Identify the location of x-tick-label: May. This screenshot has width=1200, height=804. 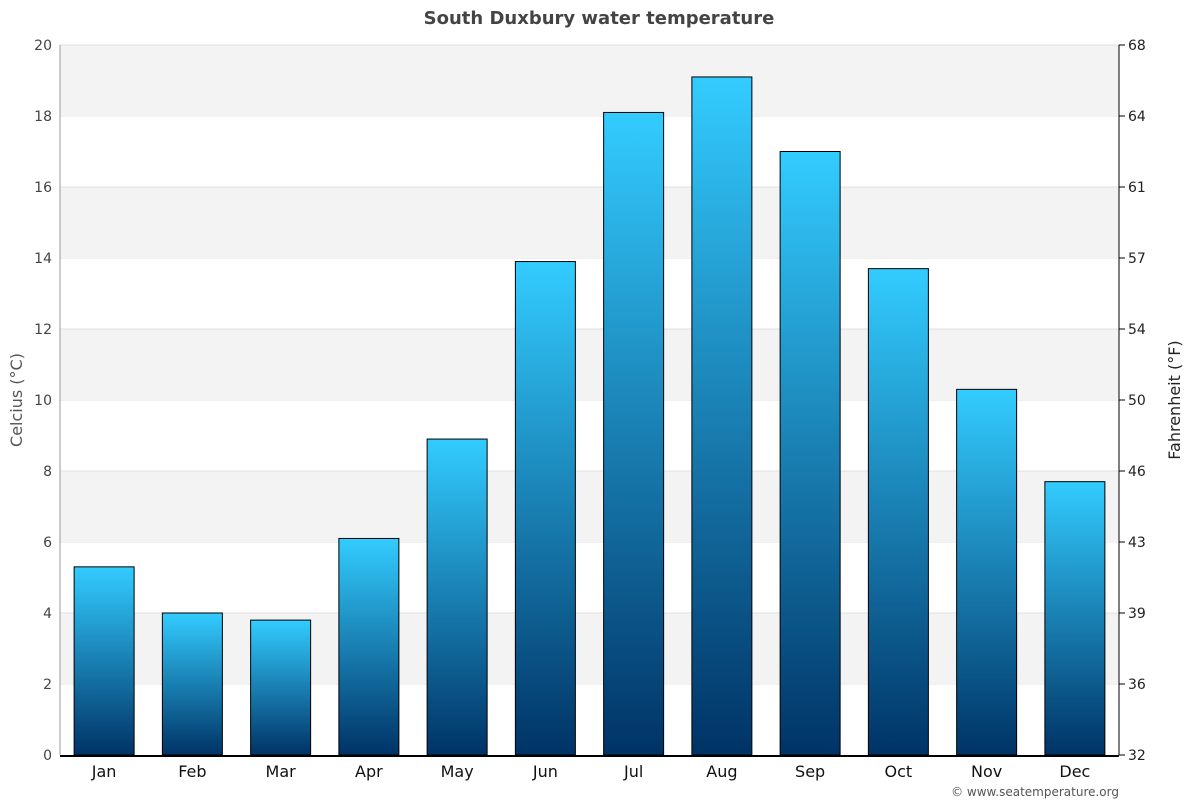
(457, 771).